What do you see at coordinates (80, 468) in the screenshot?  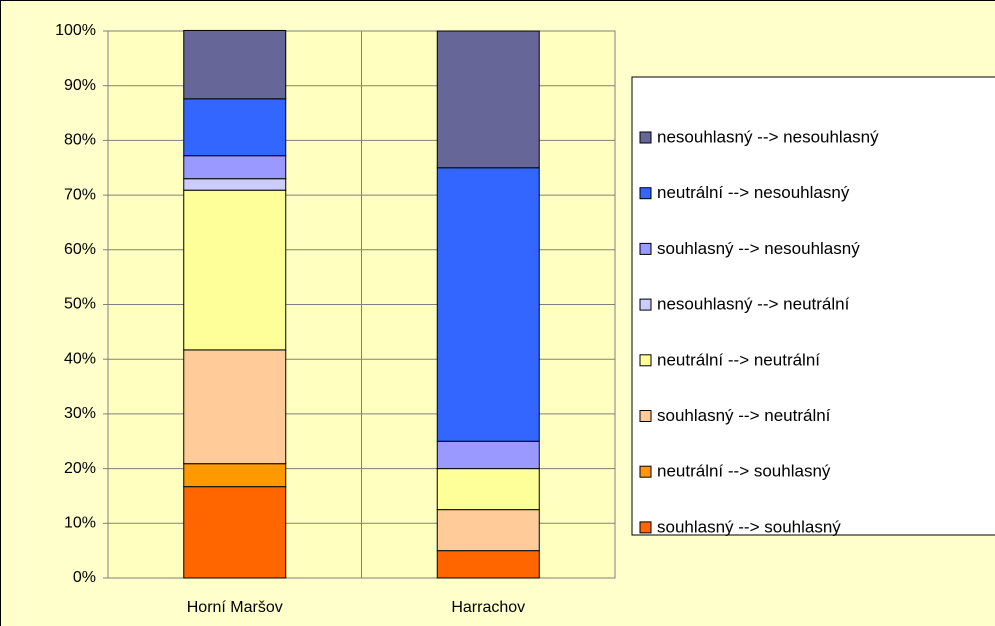 I see `y-tick-label: 20%` at bounding box center [80, 468].